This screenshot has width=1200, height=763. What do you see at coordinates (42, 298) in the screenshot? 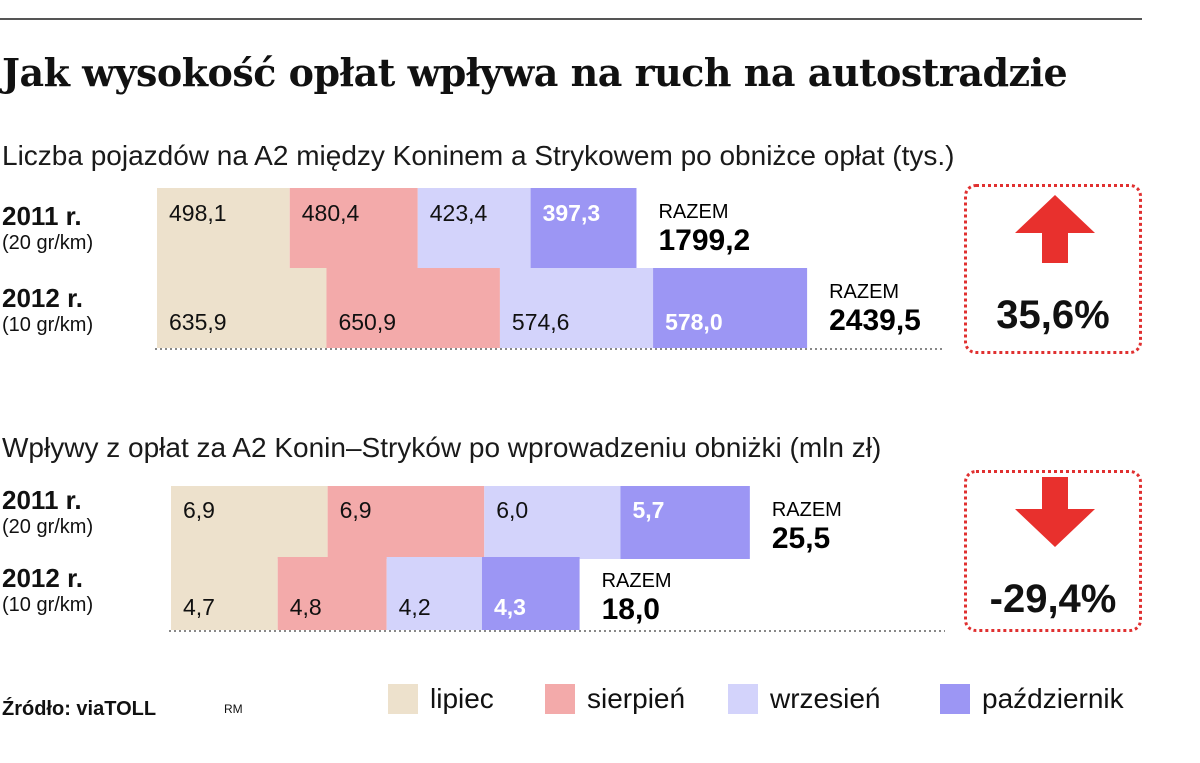
I see `chart1-row2-year: 2012 r.` at bounding box center [42, 298].